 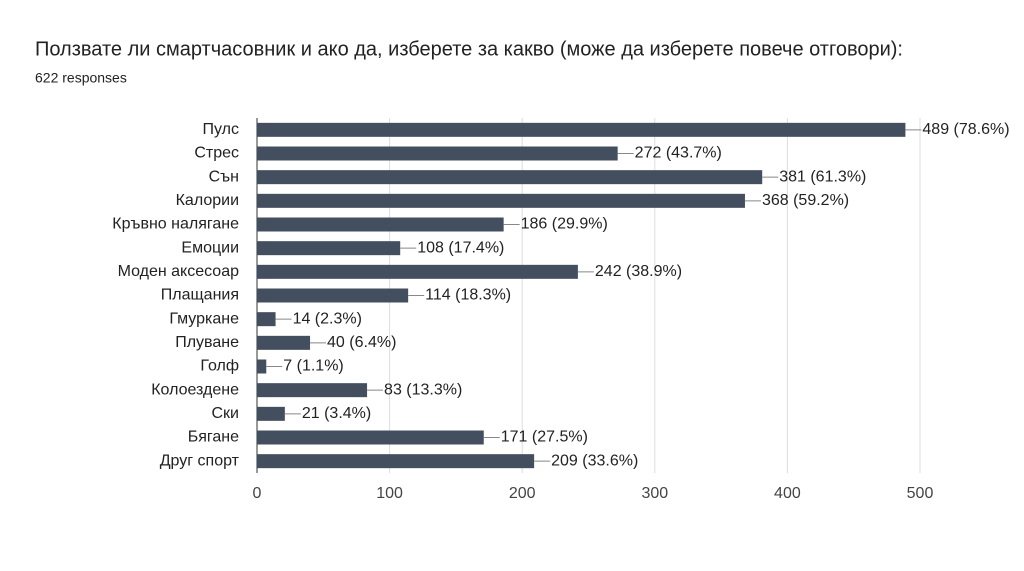 What do you see at coordinates (207, 200) in the screenshot?
I see `y-tick-label: Калории` at bounding box center [207, 200].